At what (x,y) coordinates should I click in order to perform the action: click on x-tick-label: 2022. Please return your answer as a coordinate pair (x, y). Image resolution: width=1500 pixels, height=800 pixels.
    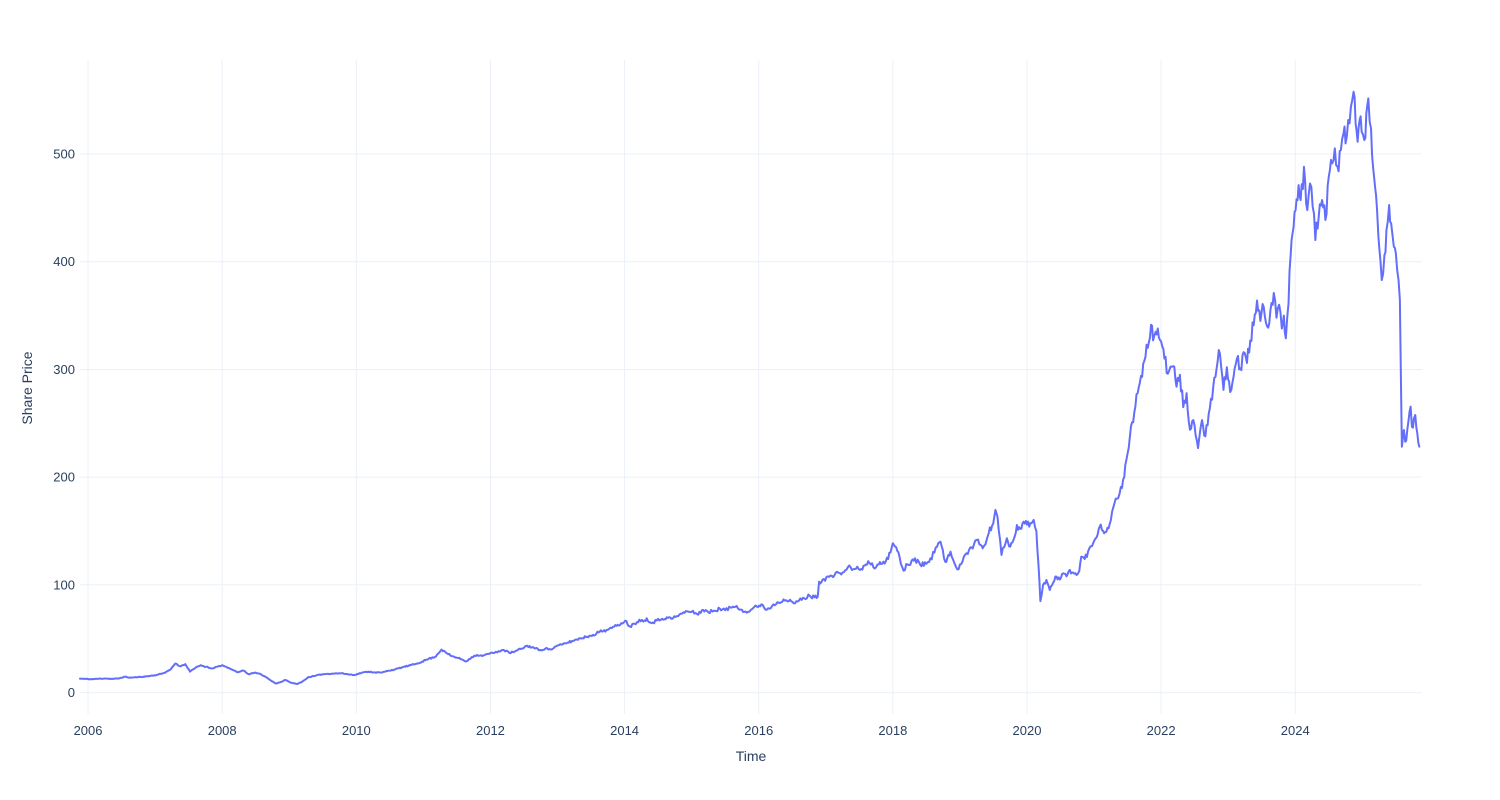
    Looking at the image, I should click on (1161, 730).